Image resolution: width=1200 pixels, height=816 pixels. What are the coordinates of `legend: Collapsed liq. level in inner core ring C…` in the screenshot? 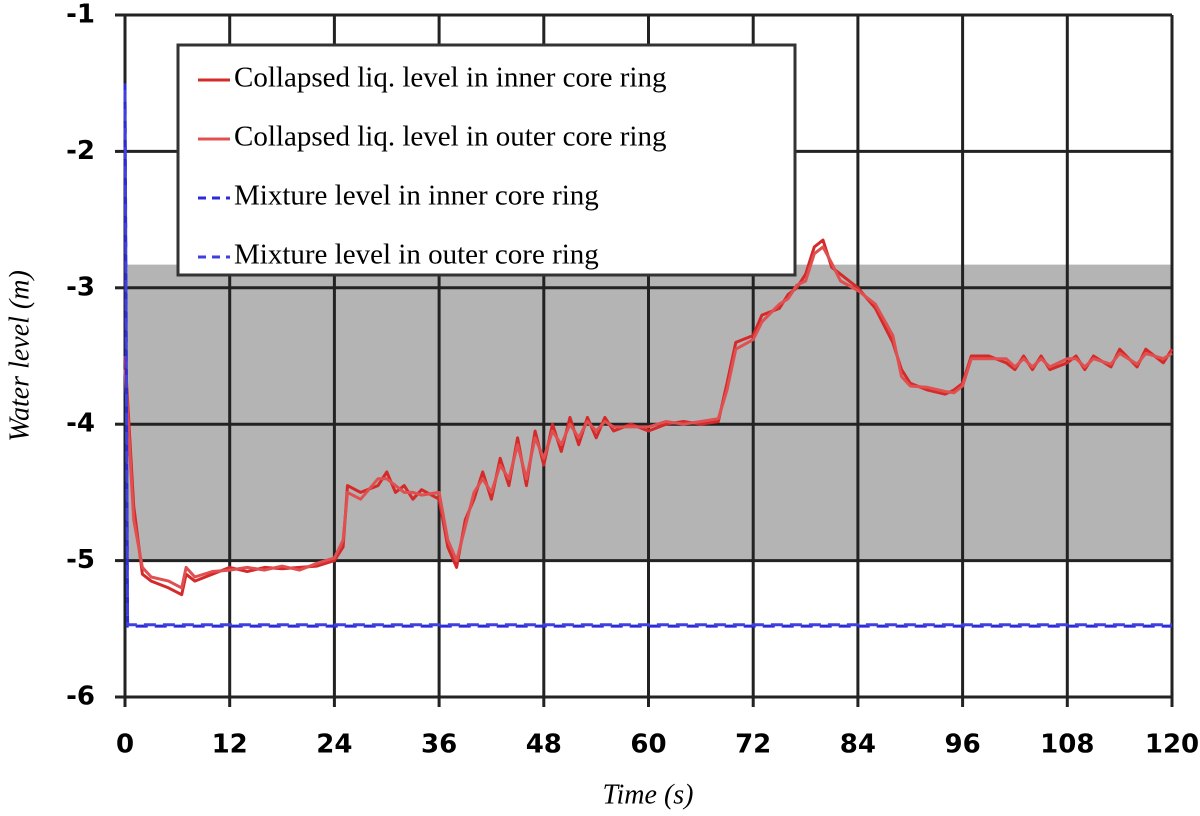 It's located at (486, 160).